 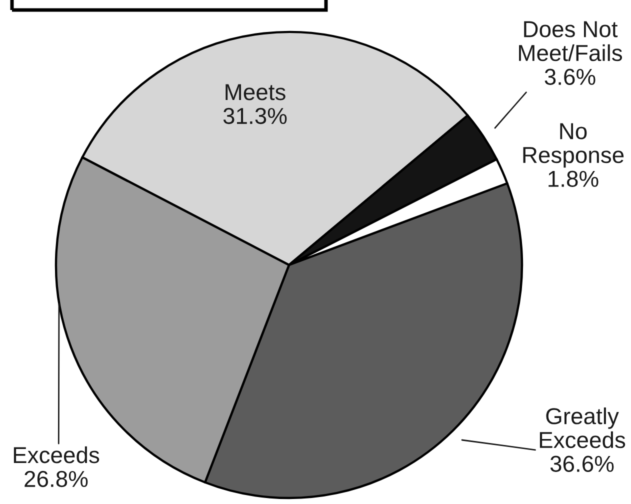 What do you see at coordinates (573, 145) in the screenshot?
I see `slice-label: No Response` at bounding box center [573, 145].